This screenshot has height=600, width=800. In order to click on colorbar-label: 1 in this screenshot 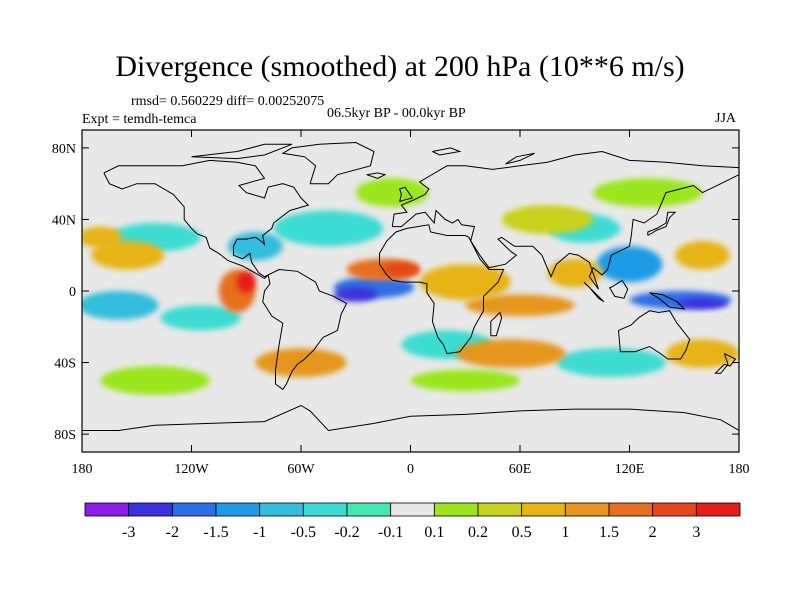, I will do `click(565, 532)`.